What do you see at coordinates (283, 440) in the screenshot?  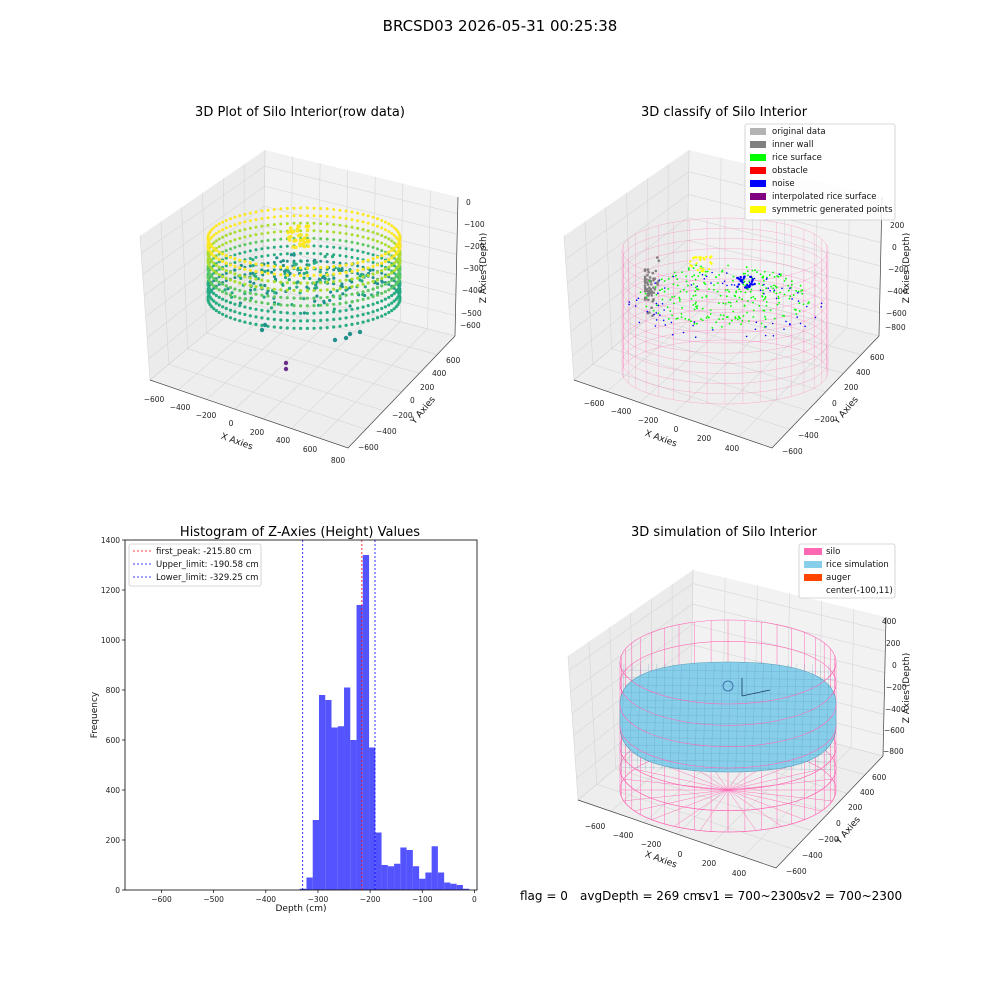 I see `raw-xtick: 400` at bounding box center [283, 440].